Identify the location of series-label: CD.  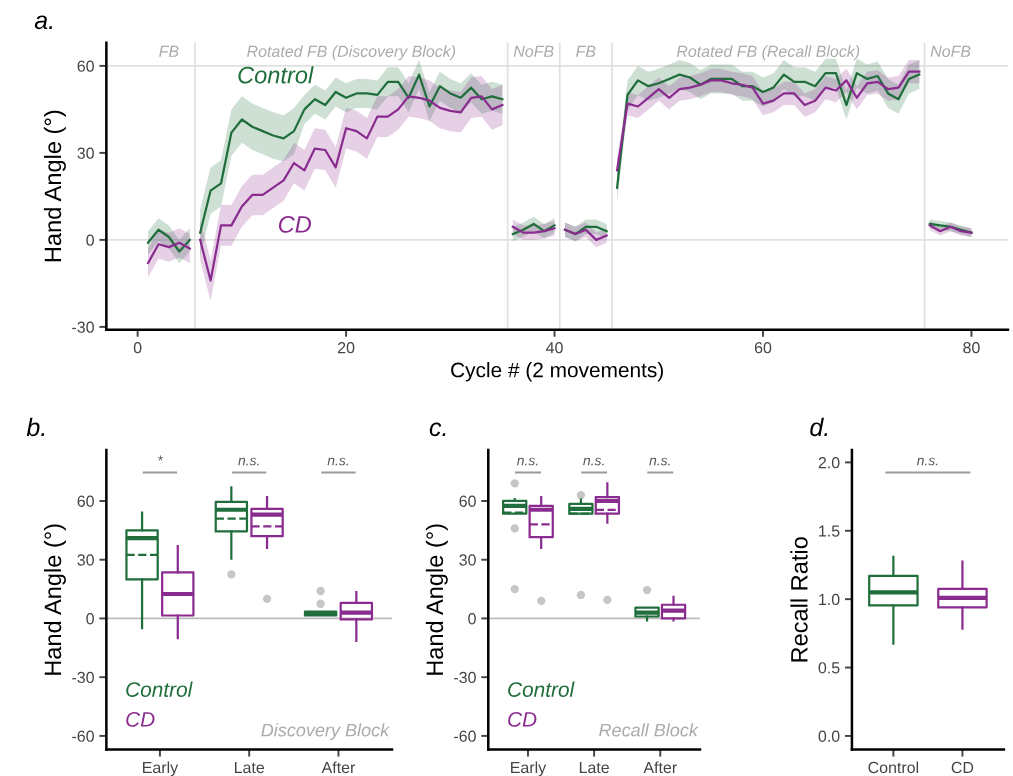
(295, 224).